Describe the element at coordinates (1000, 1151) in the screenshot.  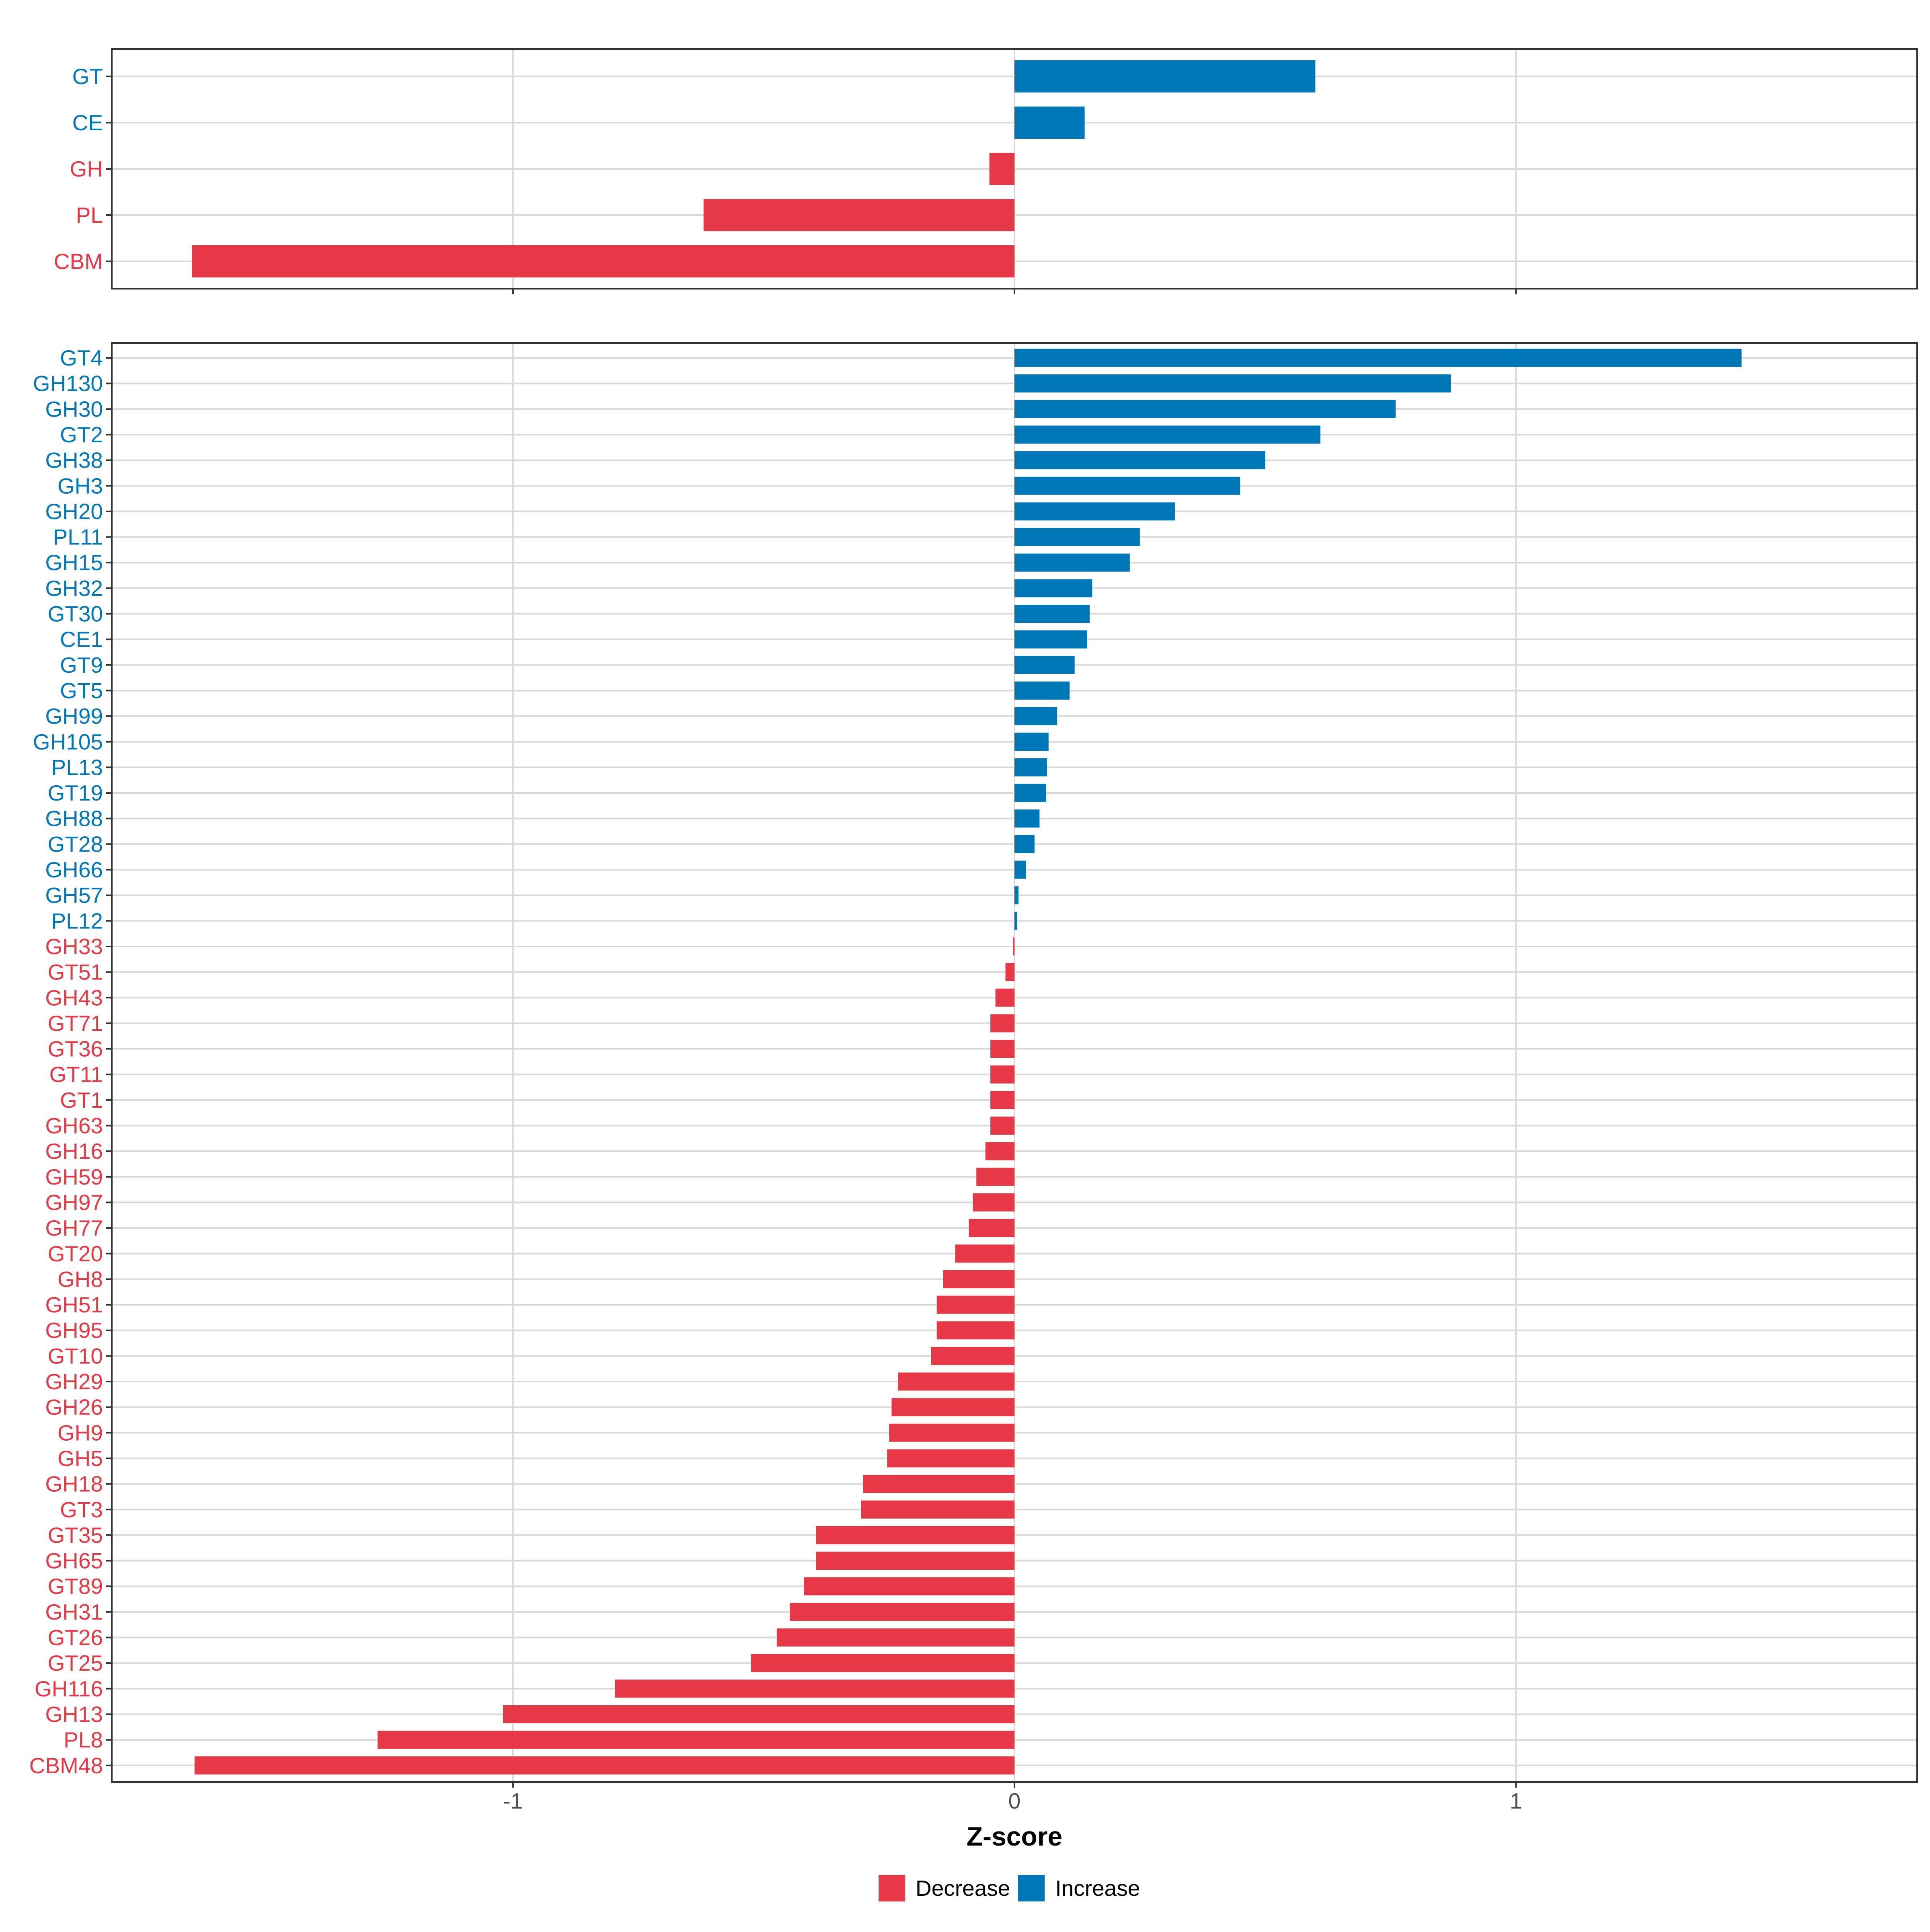
I see `bar-gh16` at that location.